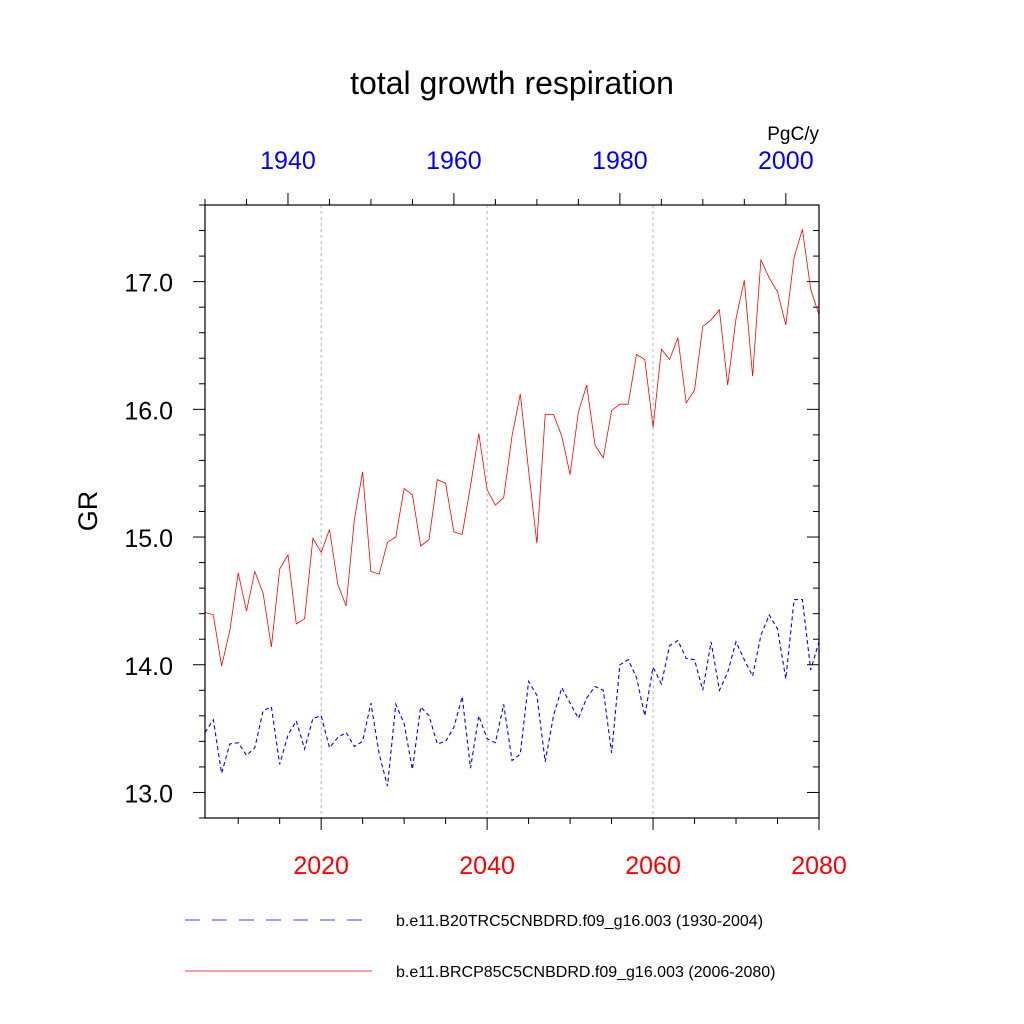 This screenshot has height=1024, width=1024. I want to click on xtick-label-bottom-2080: 2080, so click(819, 866).